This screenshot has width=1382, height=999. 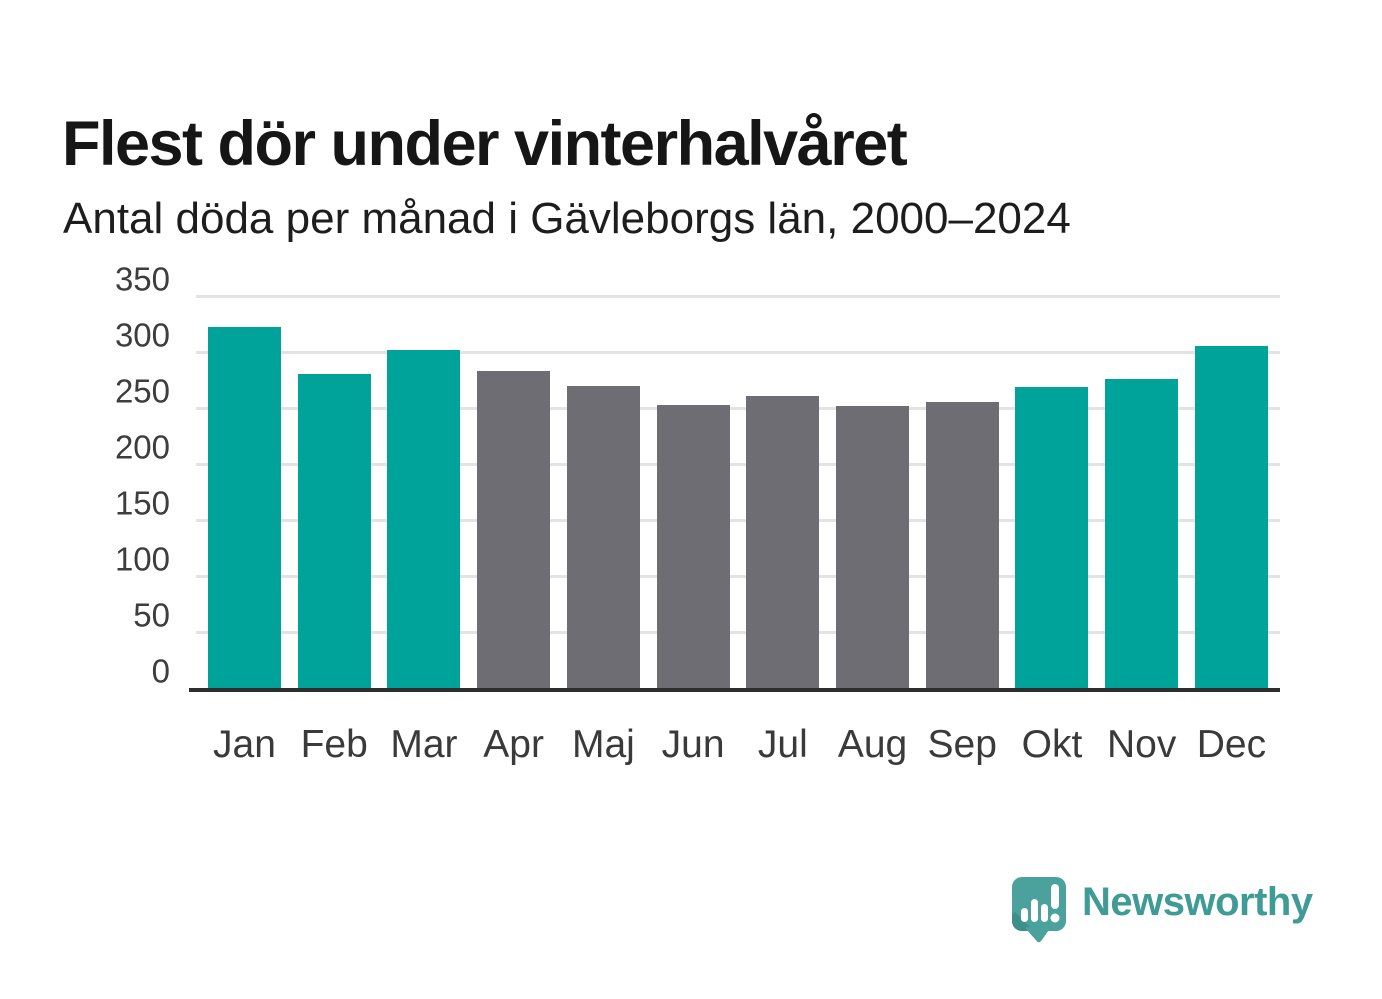 I want to click on bar-dec, so click(x=1231, y=517).